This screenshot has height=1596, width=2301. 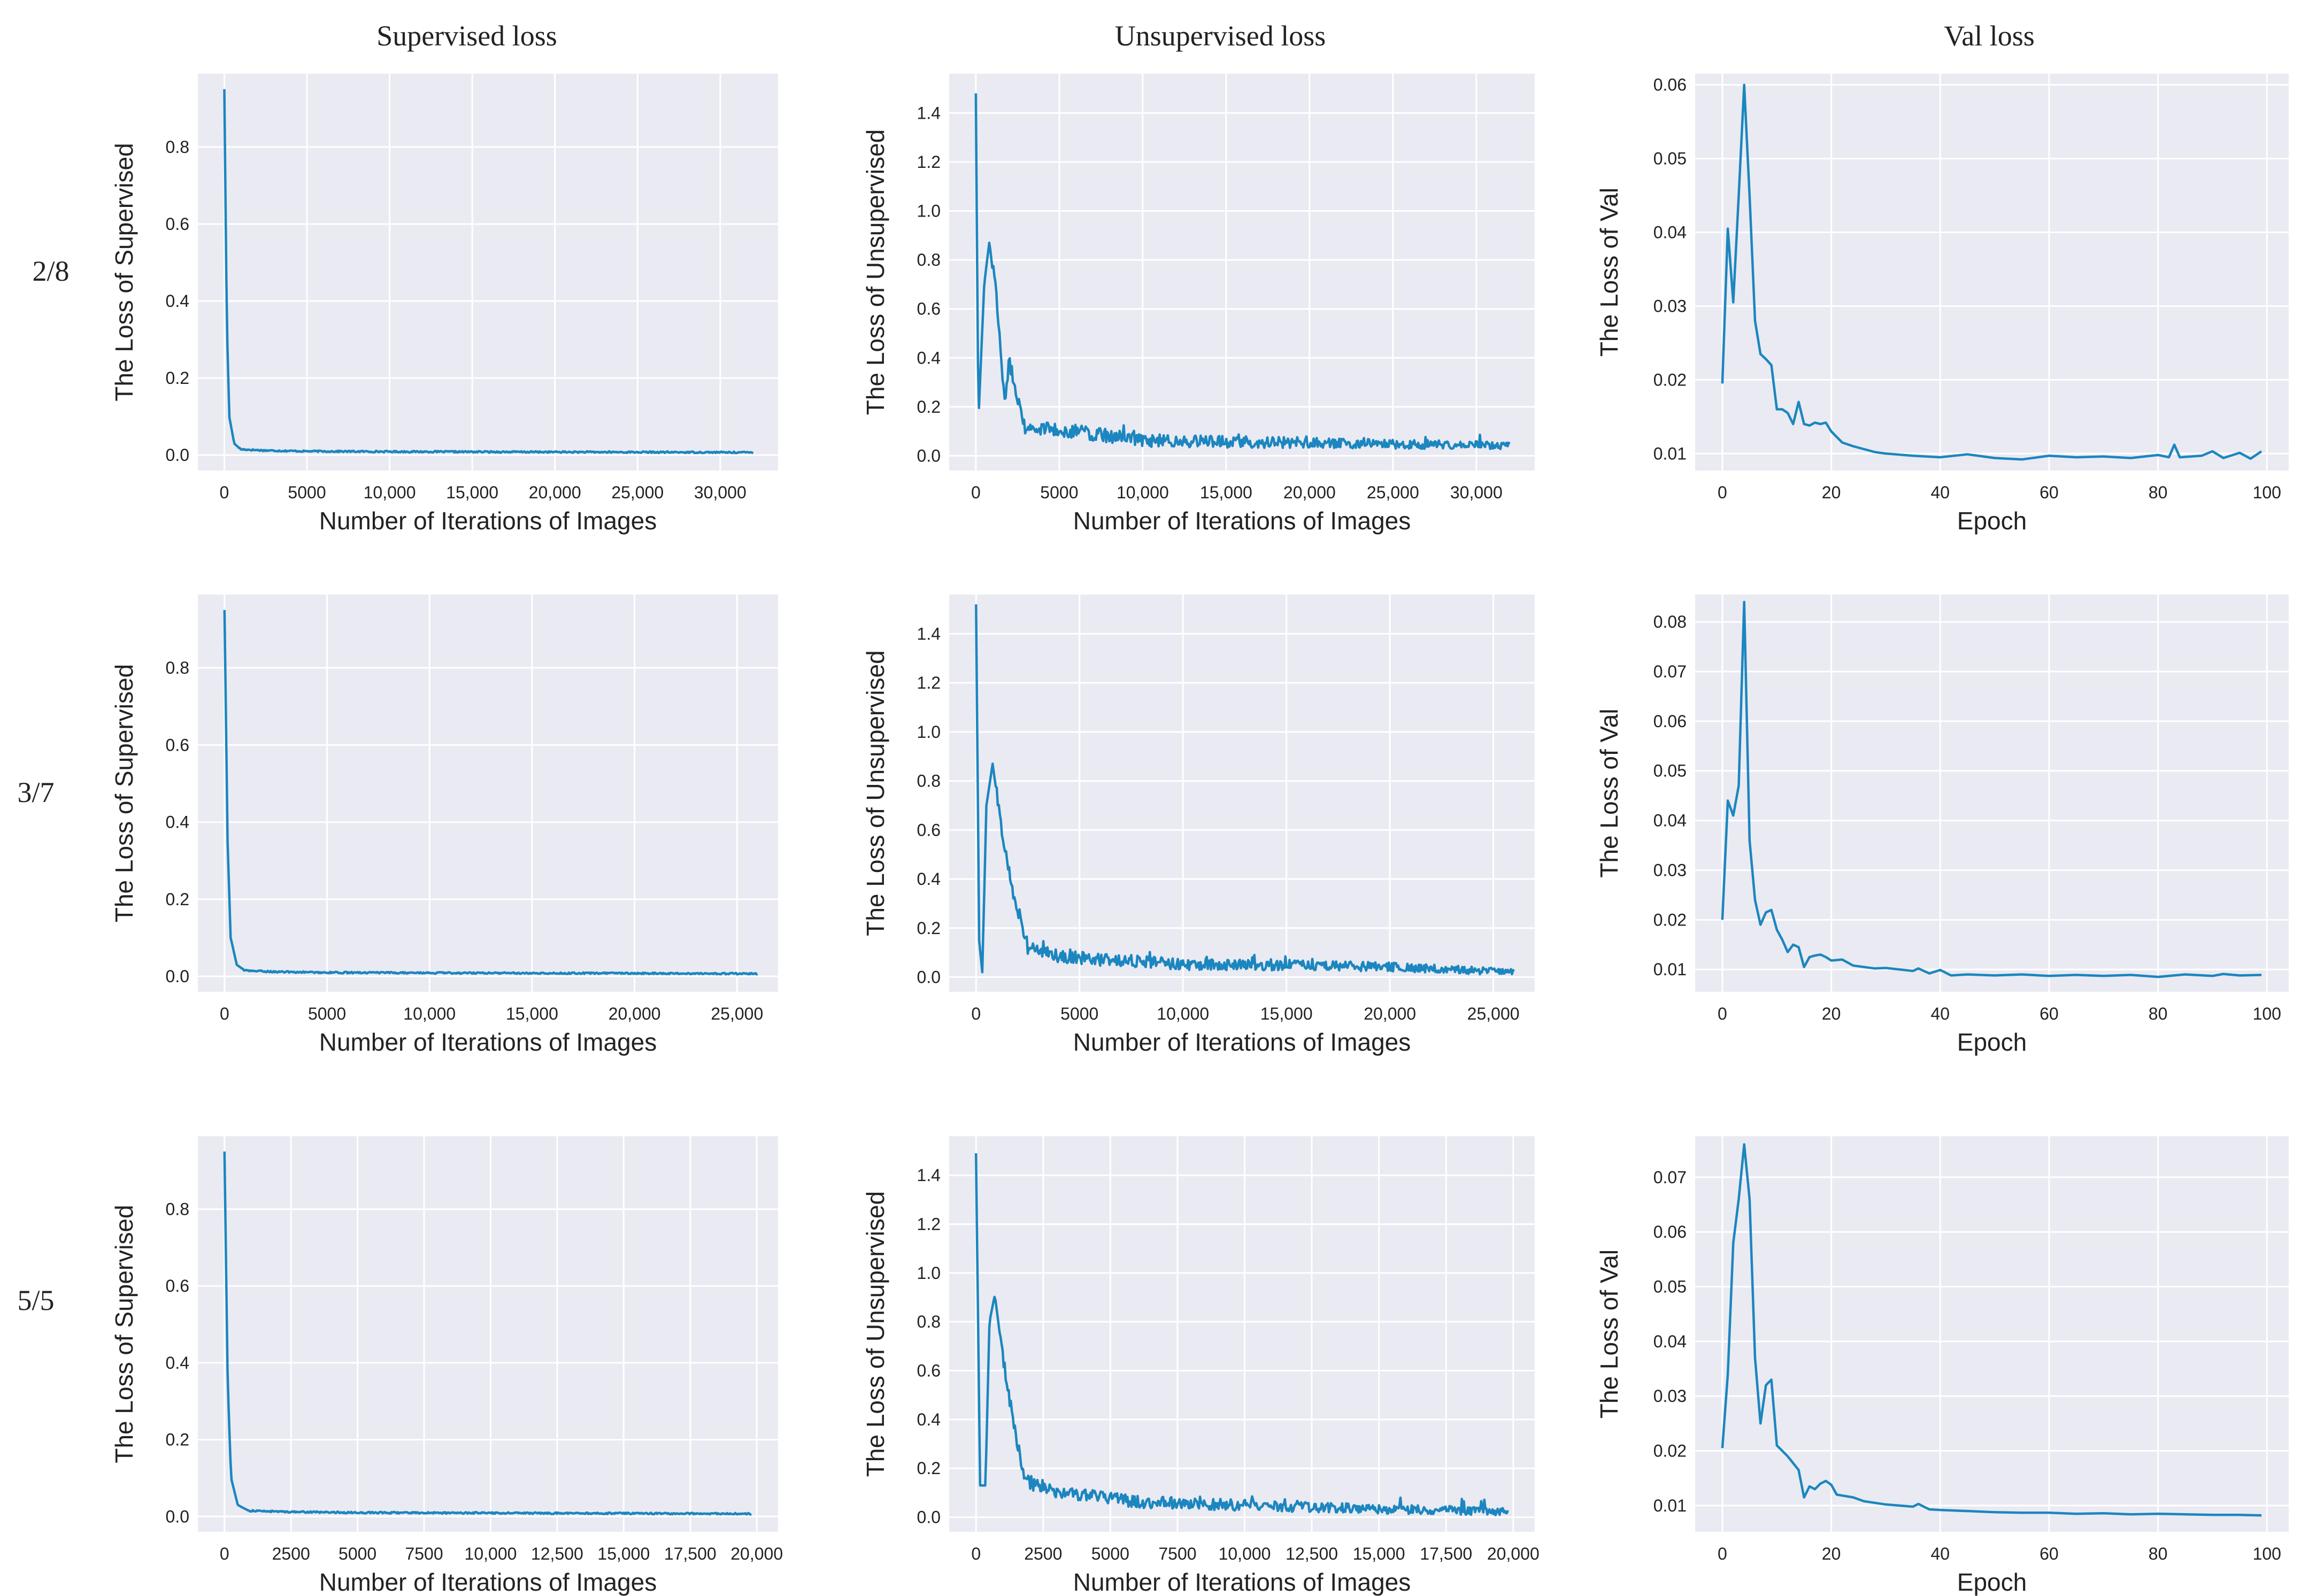 I want to click on x-tick-label: 30,000, so click(x=1476, y=493).